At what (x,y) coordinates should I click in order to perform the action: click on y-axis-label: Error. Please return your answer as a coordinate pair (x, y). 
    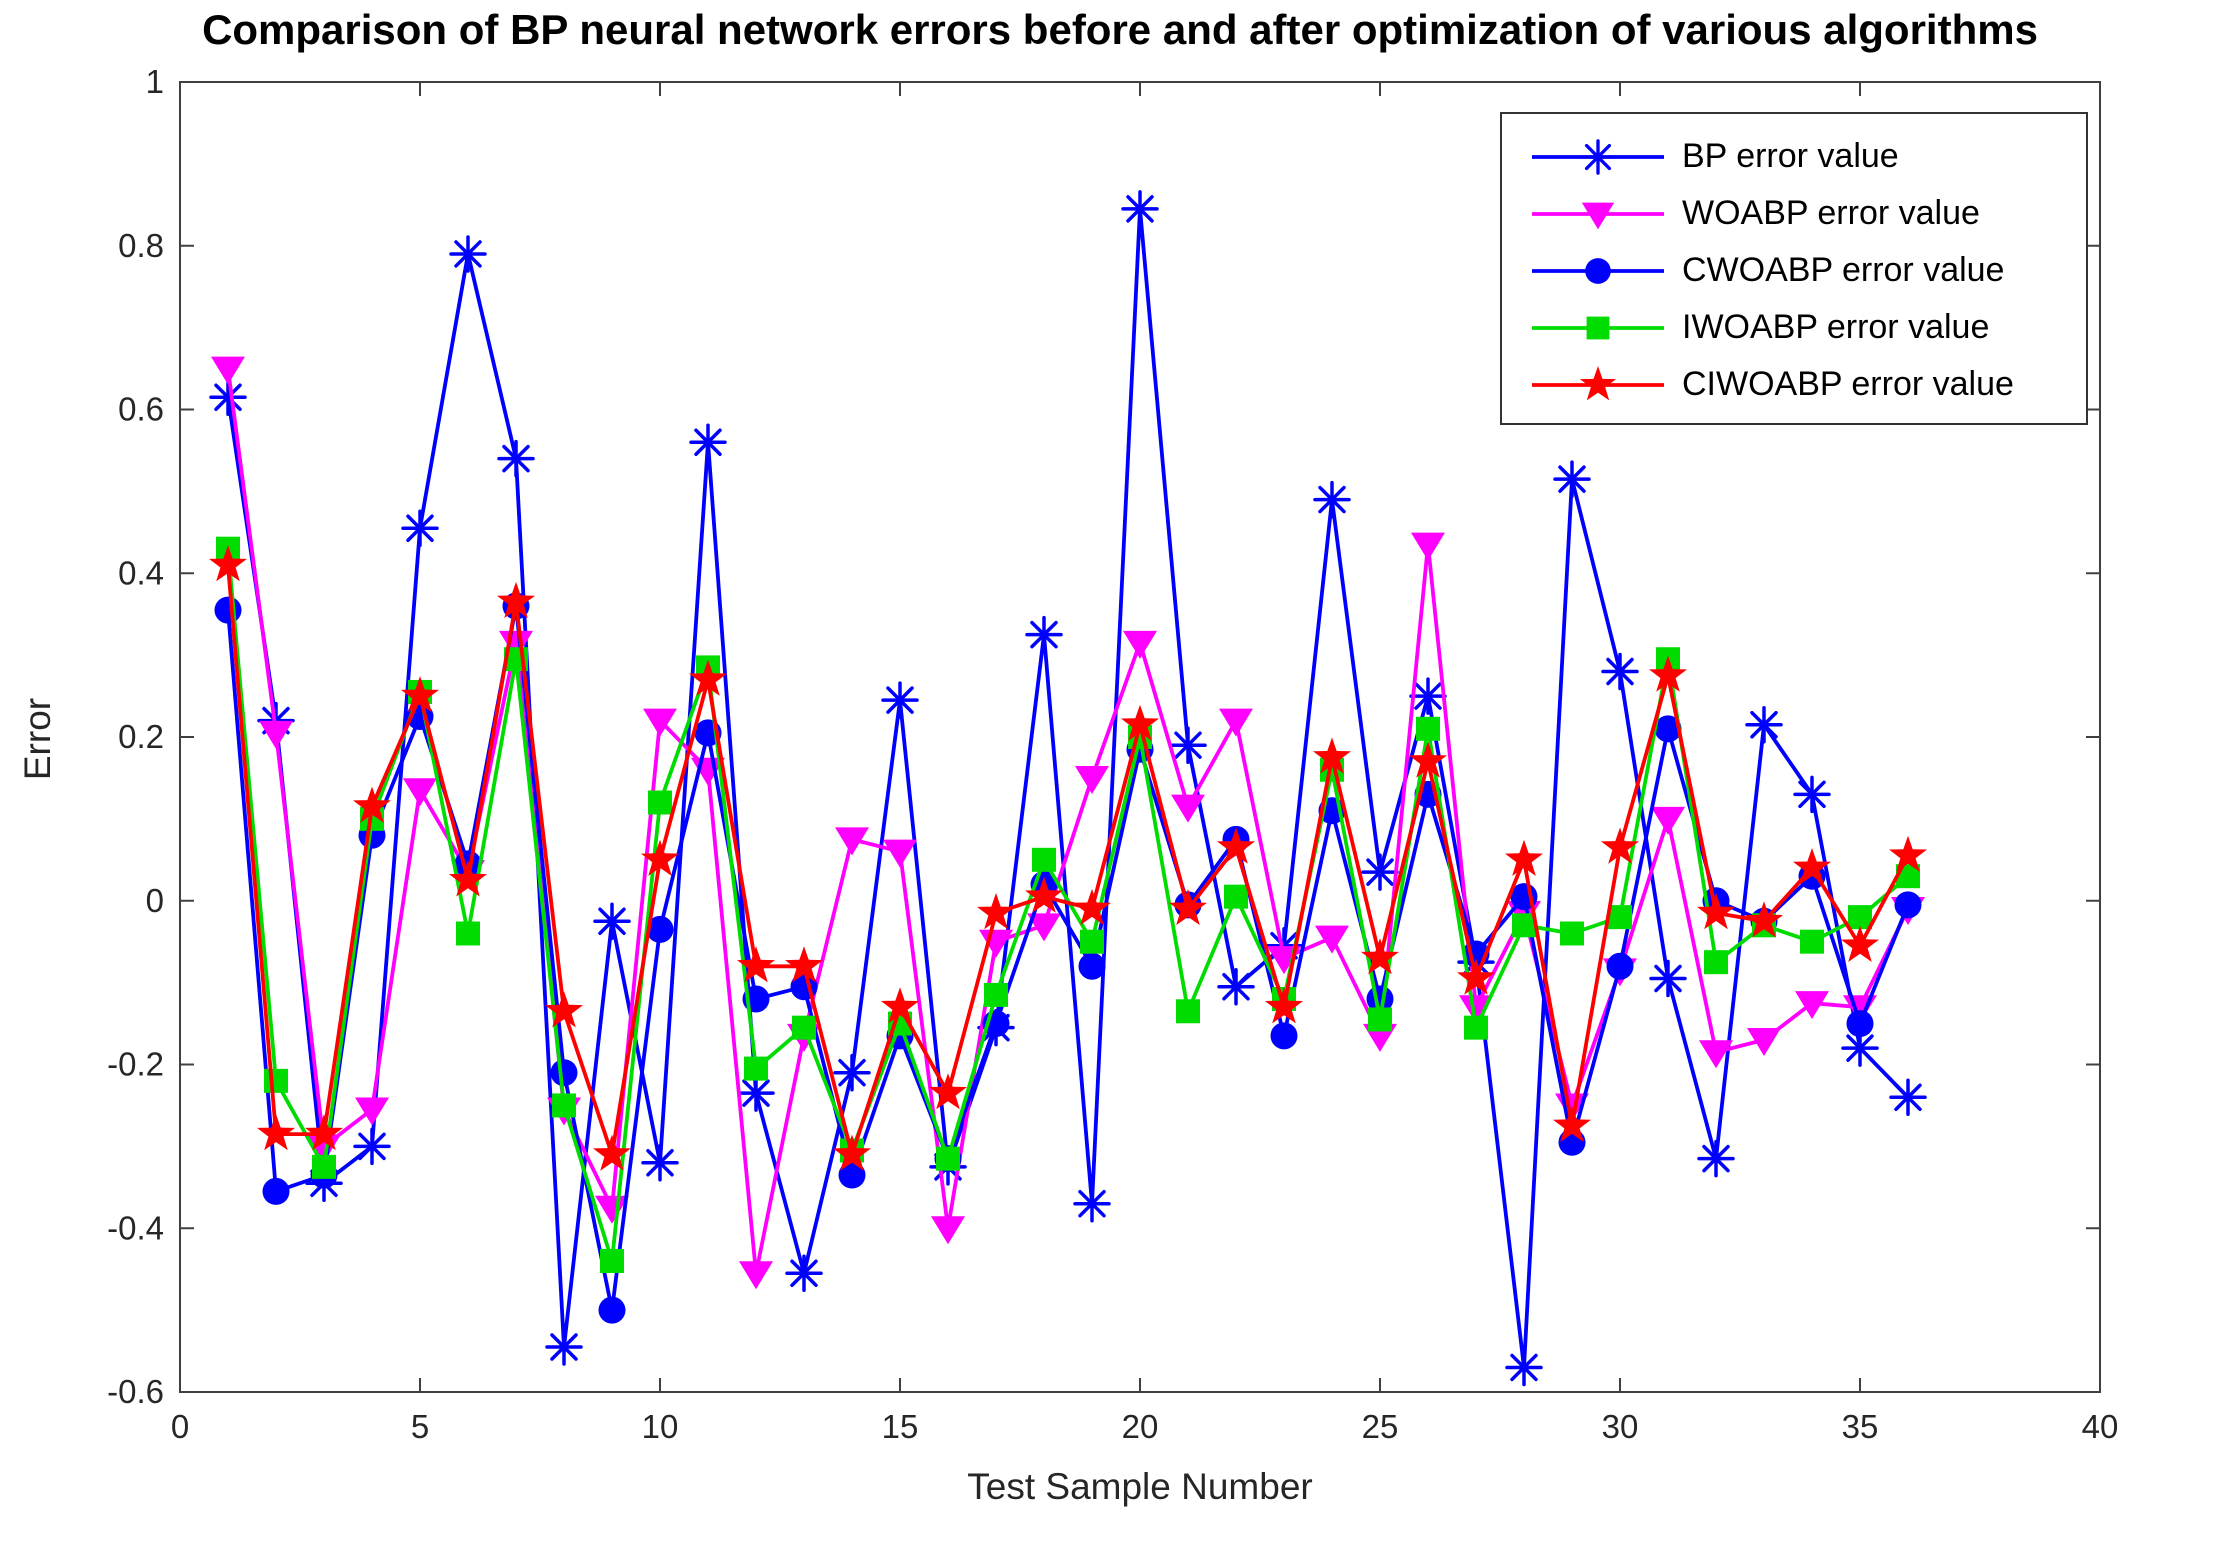
    Looking at the image, I should click on (37, 739).